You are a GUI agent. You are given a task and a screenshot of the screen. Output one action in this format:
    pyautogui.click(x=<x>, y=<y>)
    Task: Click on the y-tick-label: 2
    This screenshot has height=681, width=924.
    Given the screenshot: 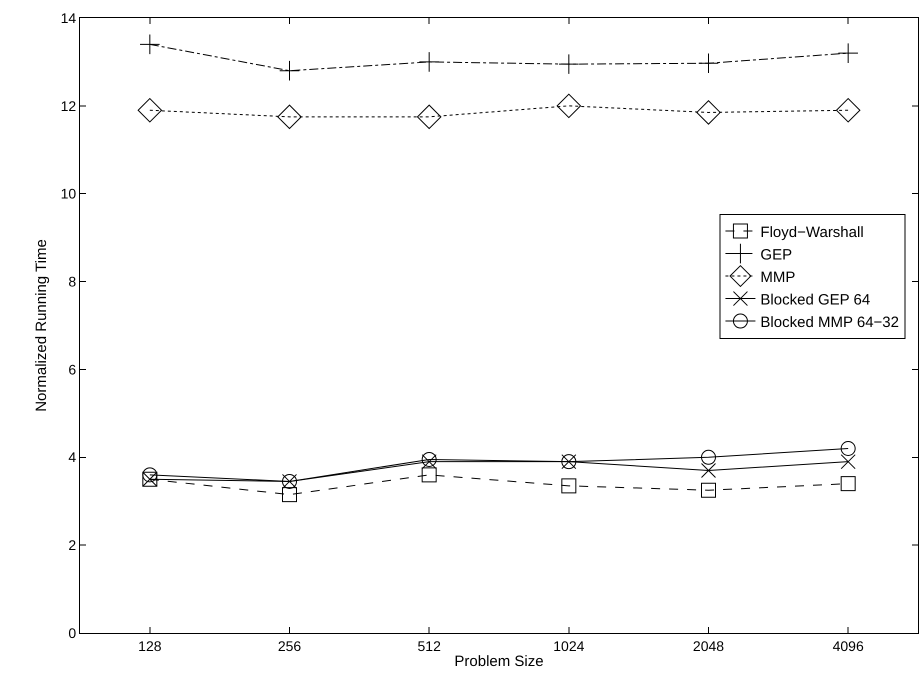 What is the action you would take?
    pyautogui.click(x=72, y=545)
    